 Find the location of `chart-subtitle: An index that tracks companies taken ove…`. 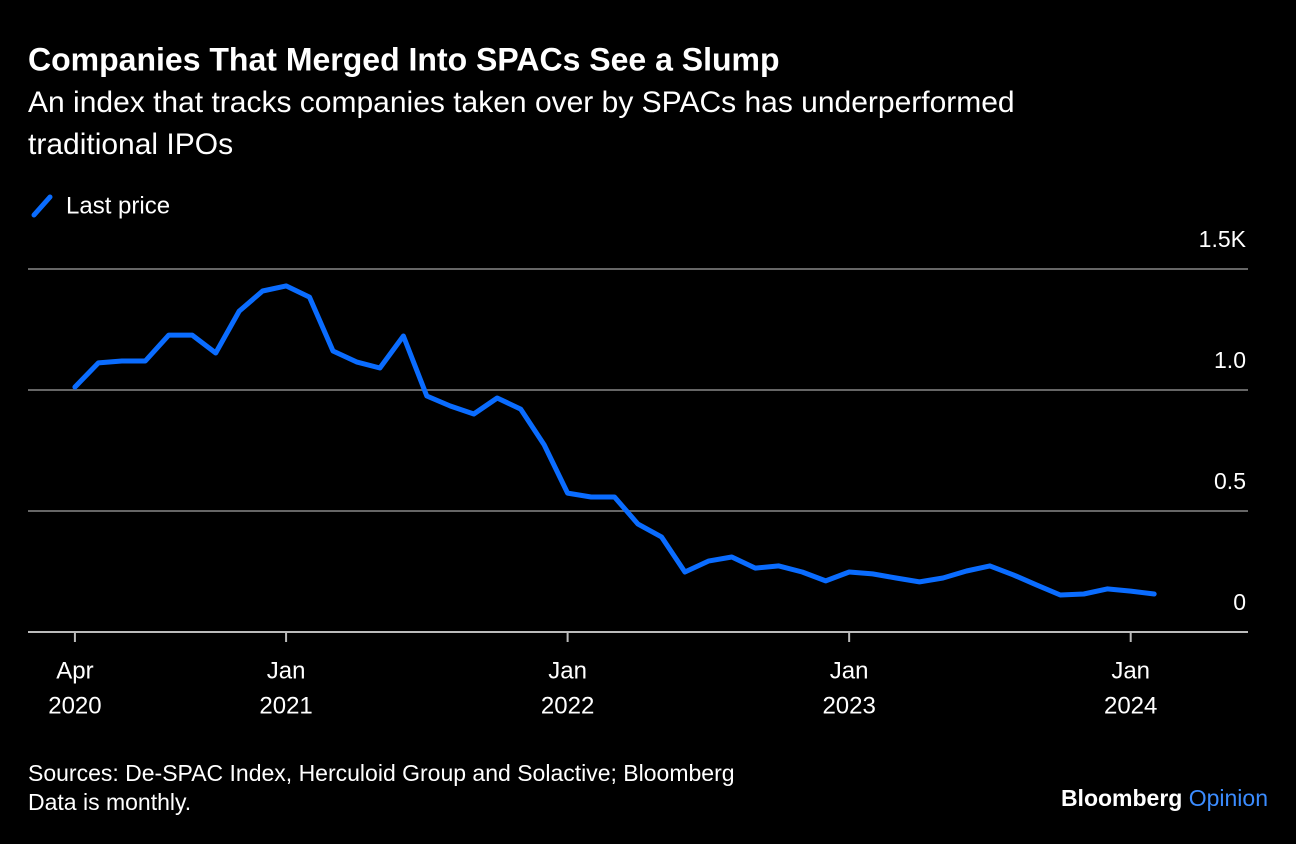

chart-subtitle: An index that tracks companies taken ove… is located at coordinates (521, 102).